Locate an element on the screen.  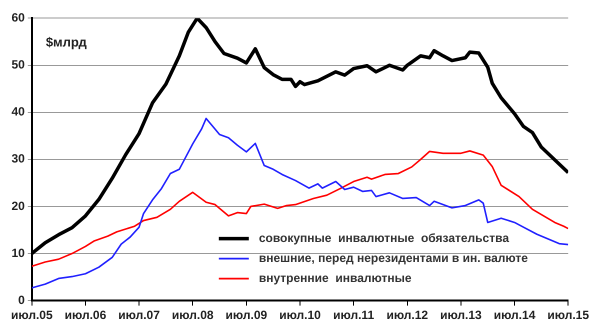
x-tick-label: июл.13 is located at coordinates (461, 315).